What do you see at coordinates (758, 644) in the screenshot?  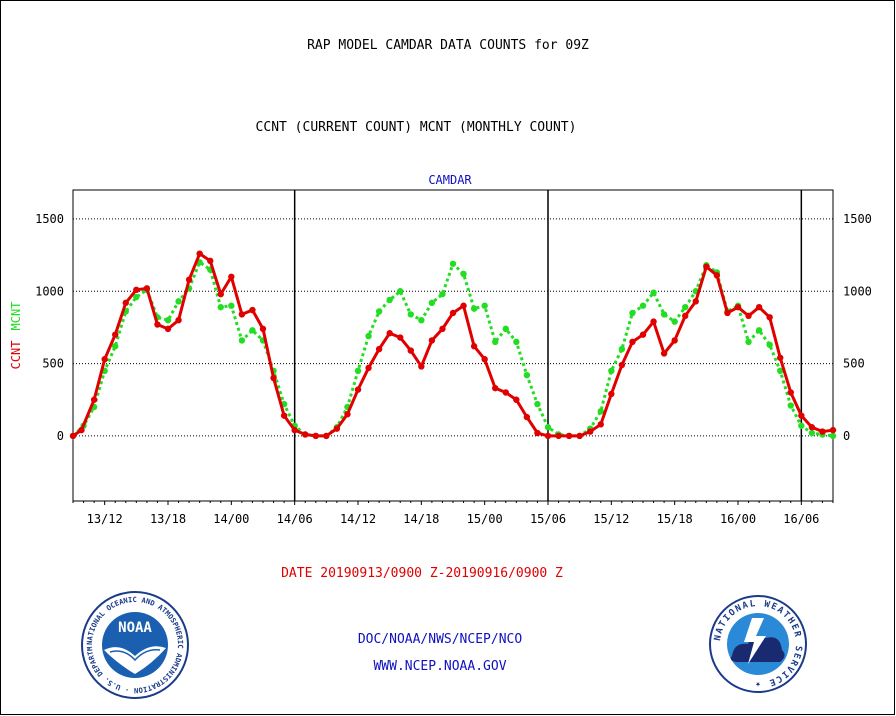 I see `nws-logo: NATIONAL WEATHER SERVICE ★` at bounding box center [758, 644].